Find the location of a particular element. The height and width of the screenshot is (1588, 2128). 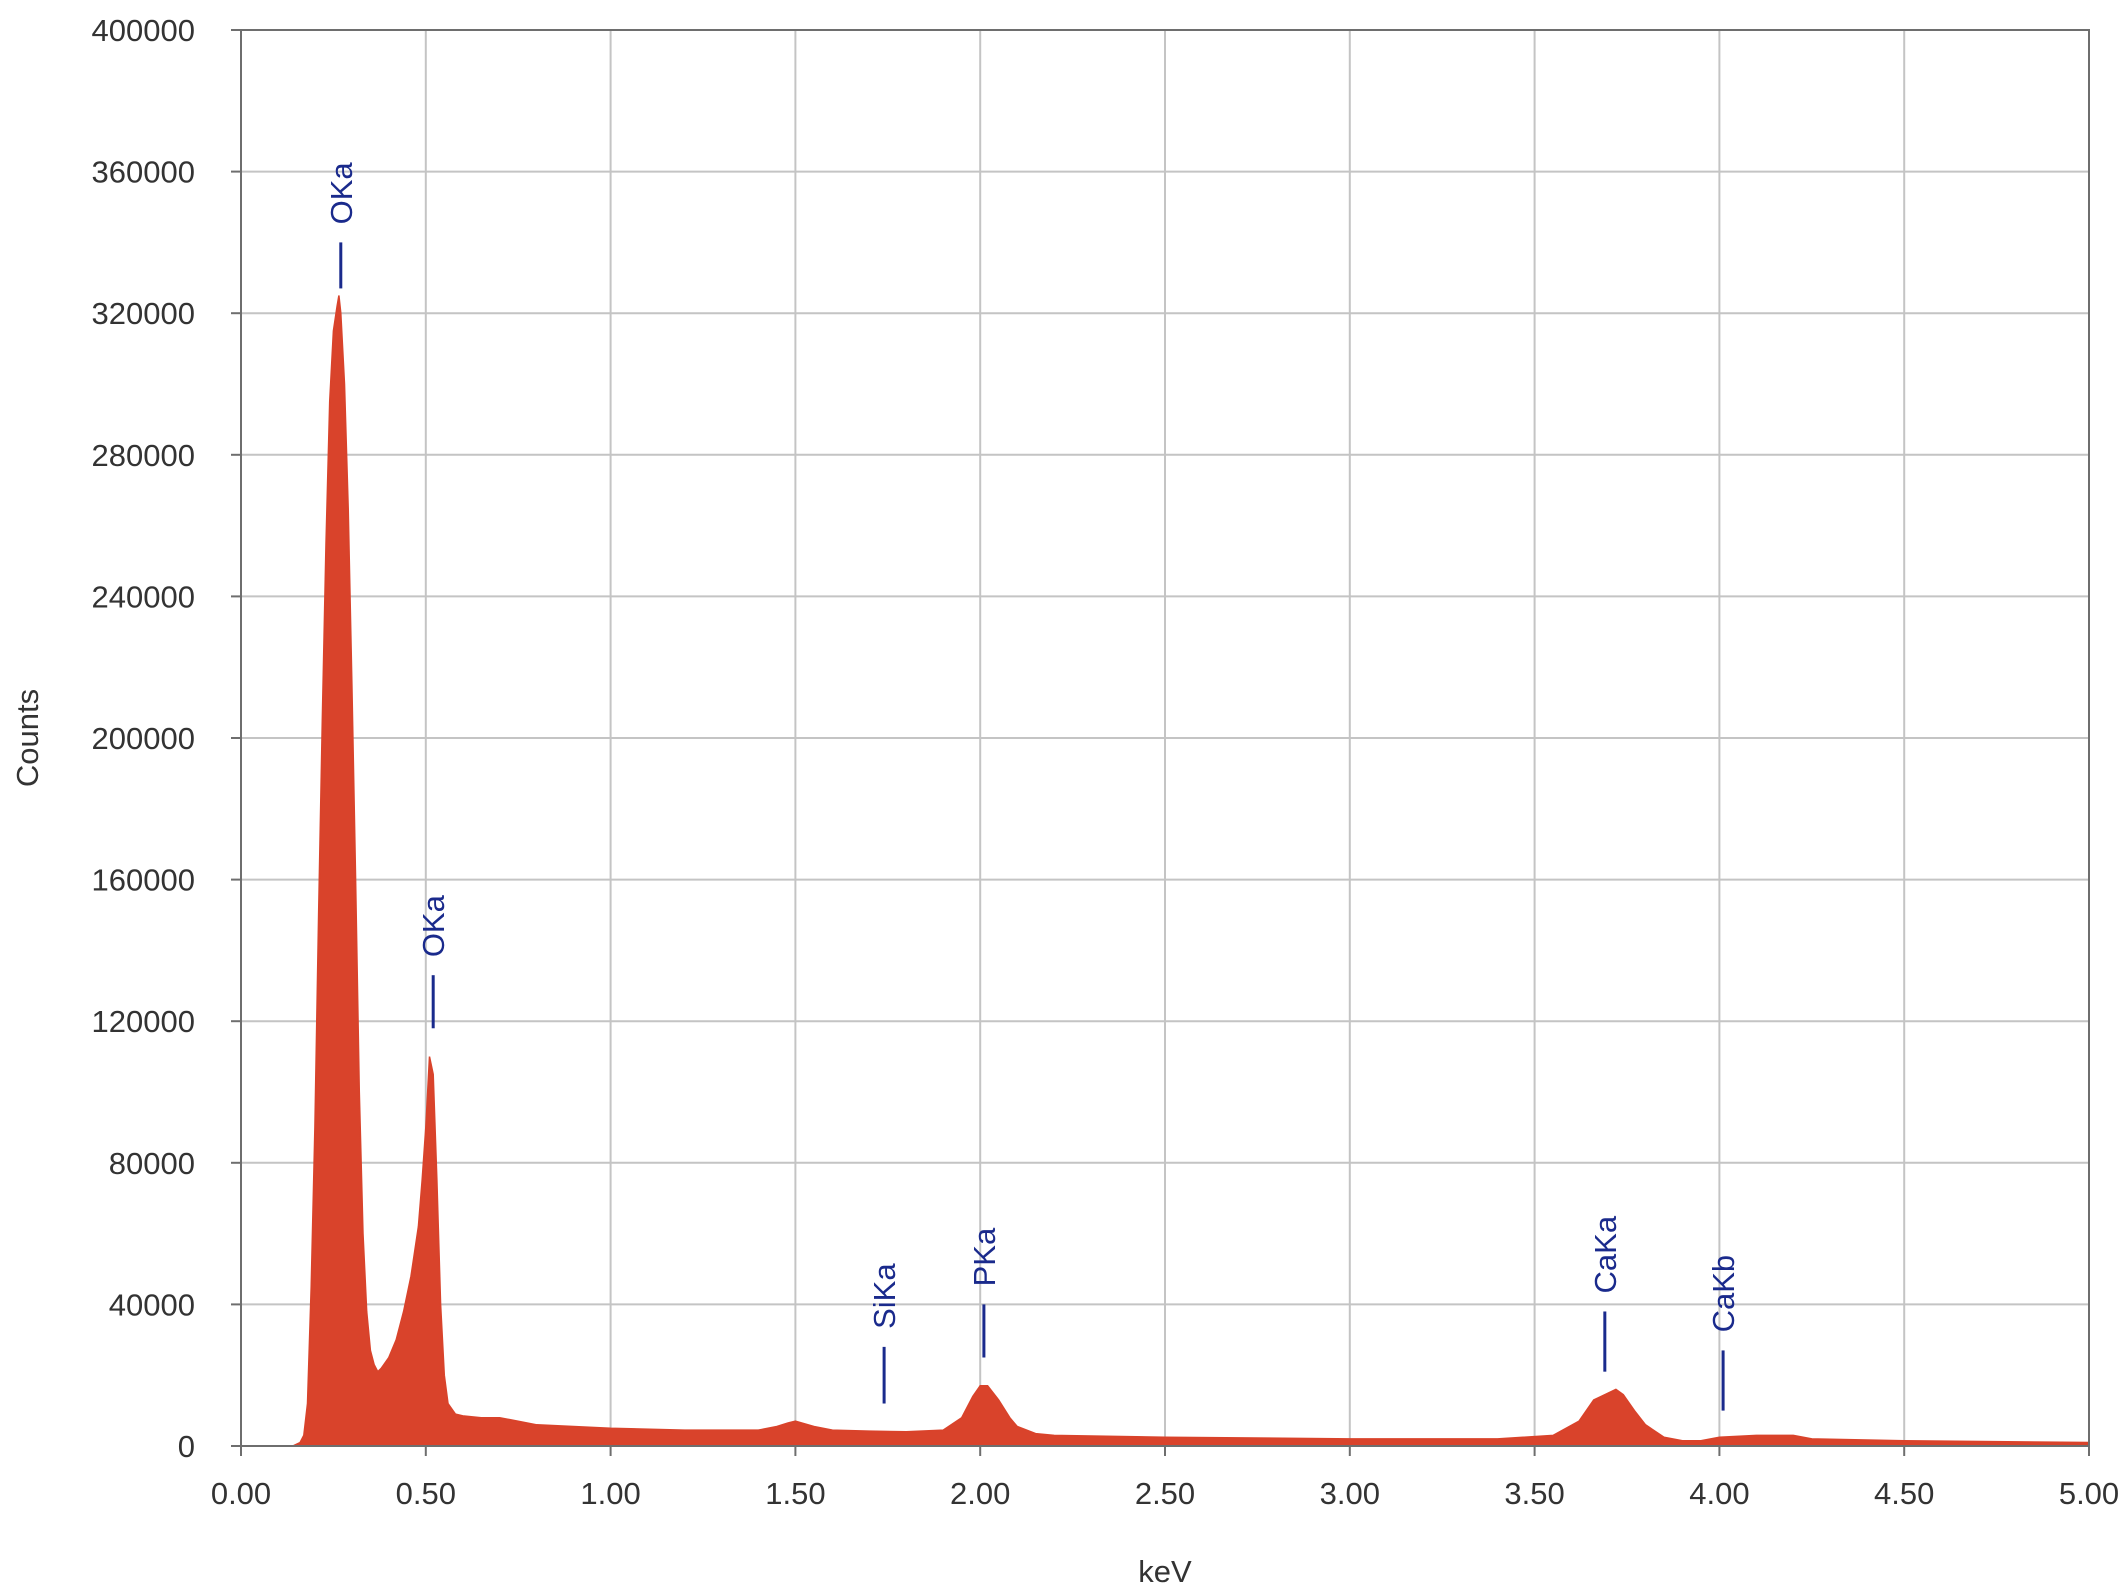

peak-label-4: CaKa is located at coordinates (1605, 1254).